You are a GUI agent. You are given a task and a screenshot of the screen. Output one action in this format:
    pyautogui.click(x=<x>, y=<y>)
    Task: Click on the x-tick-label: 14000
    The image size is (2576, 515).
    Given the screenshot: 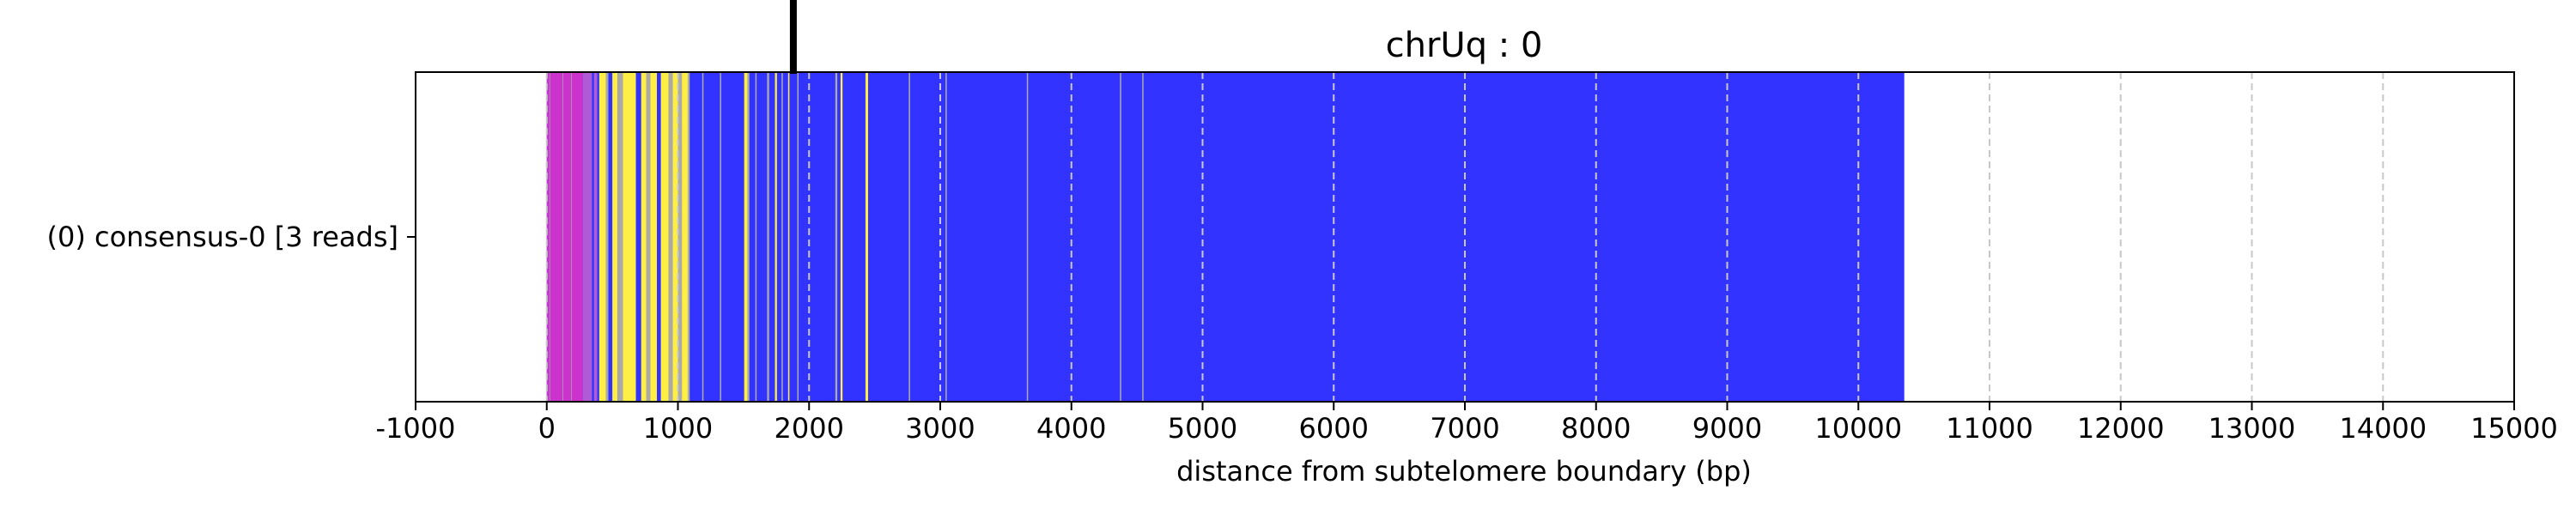 What is the action you would take?
    pyautogui.click(x=2383, y=428)
    